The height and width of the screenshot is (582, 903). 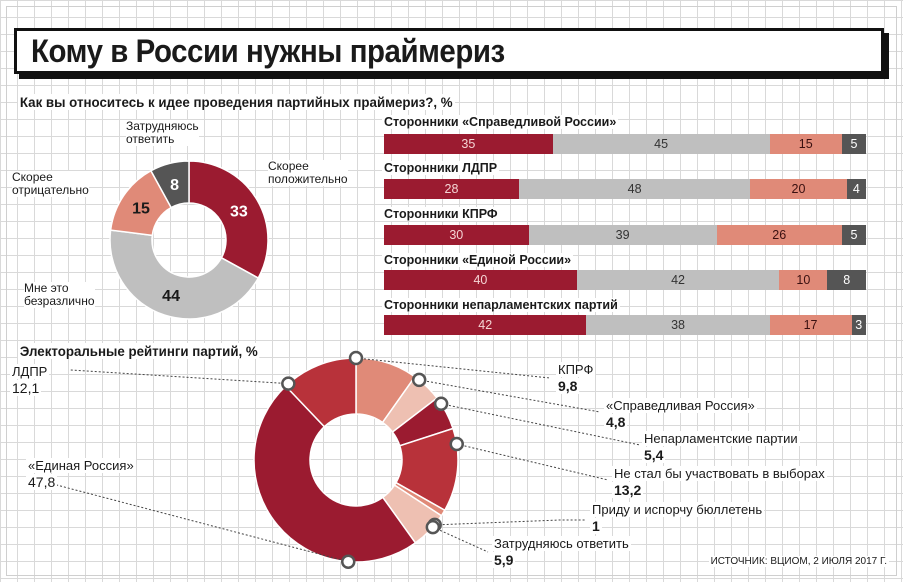 I want to click on bar-label-er: Сторонники «Единой России», so click(x=478, y=260).